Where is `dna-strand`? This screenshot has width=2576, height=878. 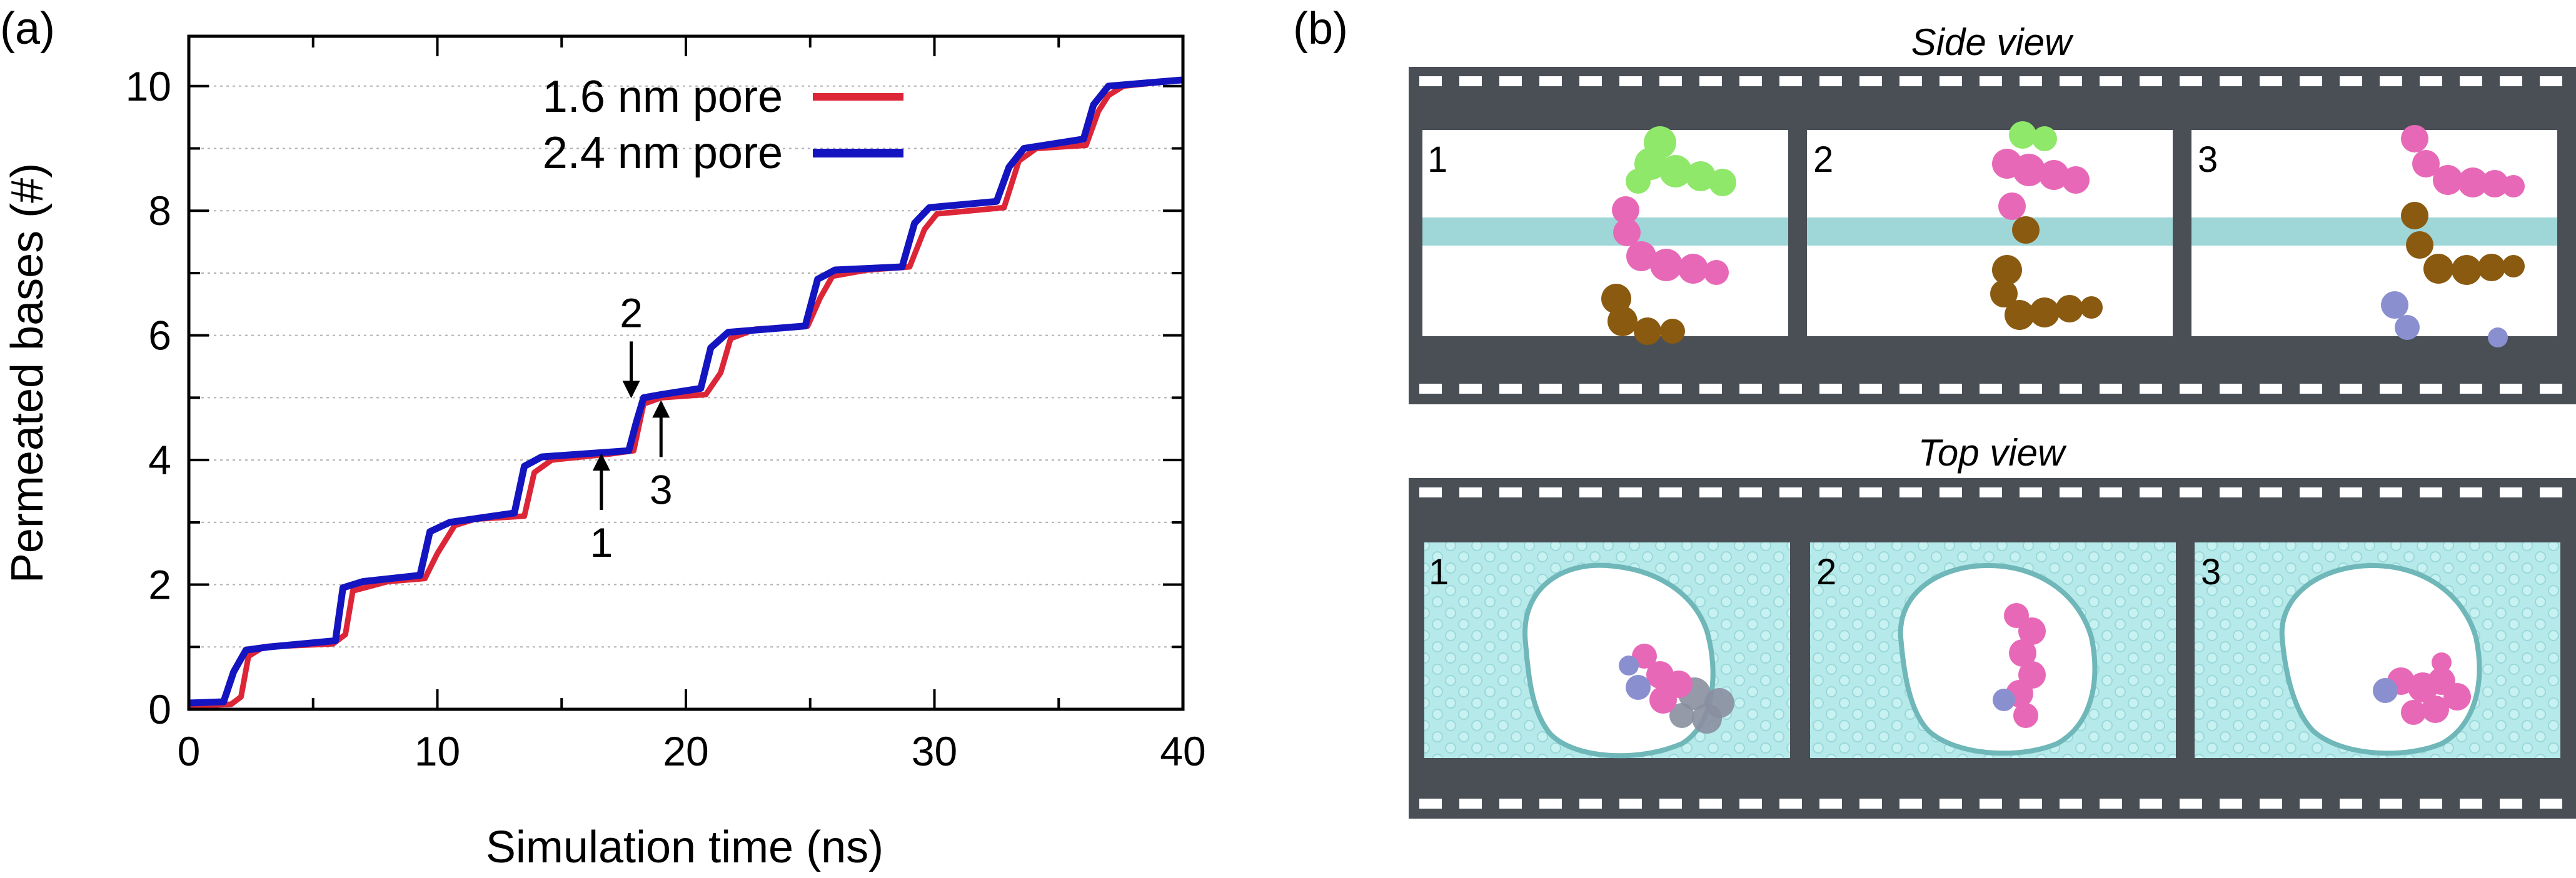
dna-strand is located at coordinates (2453, 236).